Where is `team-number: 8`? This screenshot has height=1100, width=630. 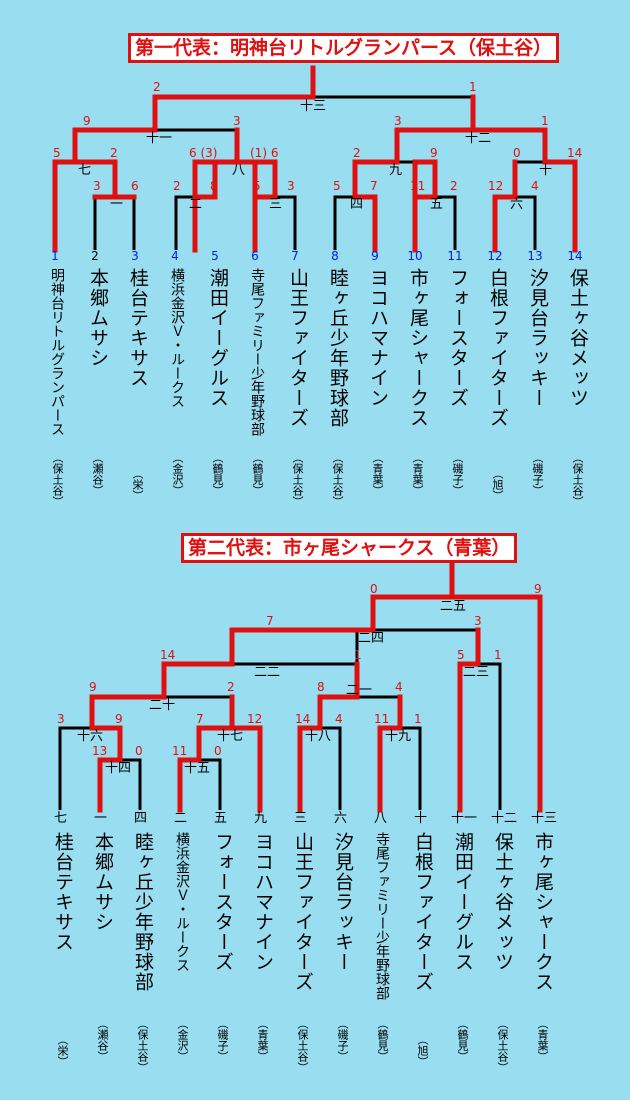
team-number: 8 is located at coordinates (335, 256).